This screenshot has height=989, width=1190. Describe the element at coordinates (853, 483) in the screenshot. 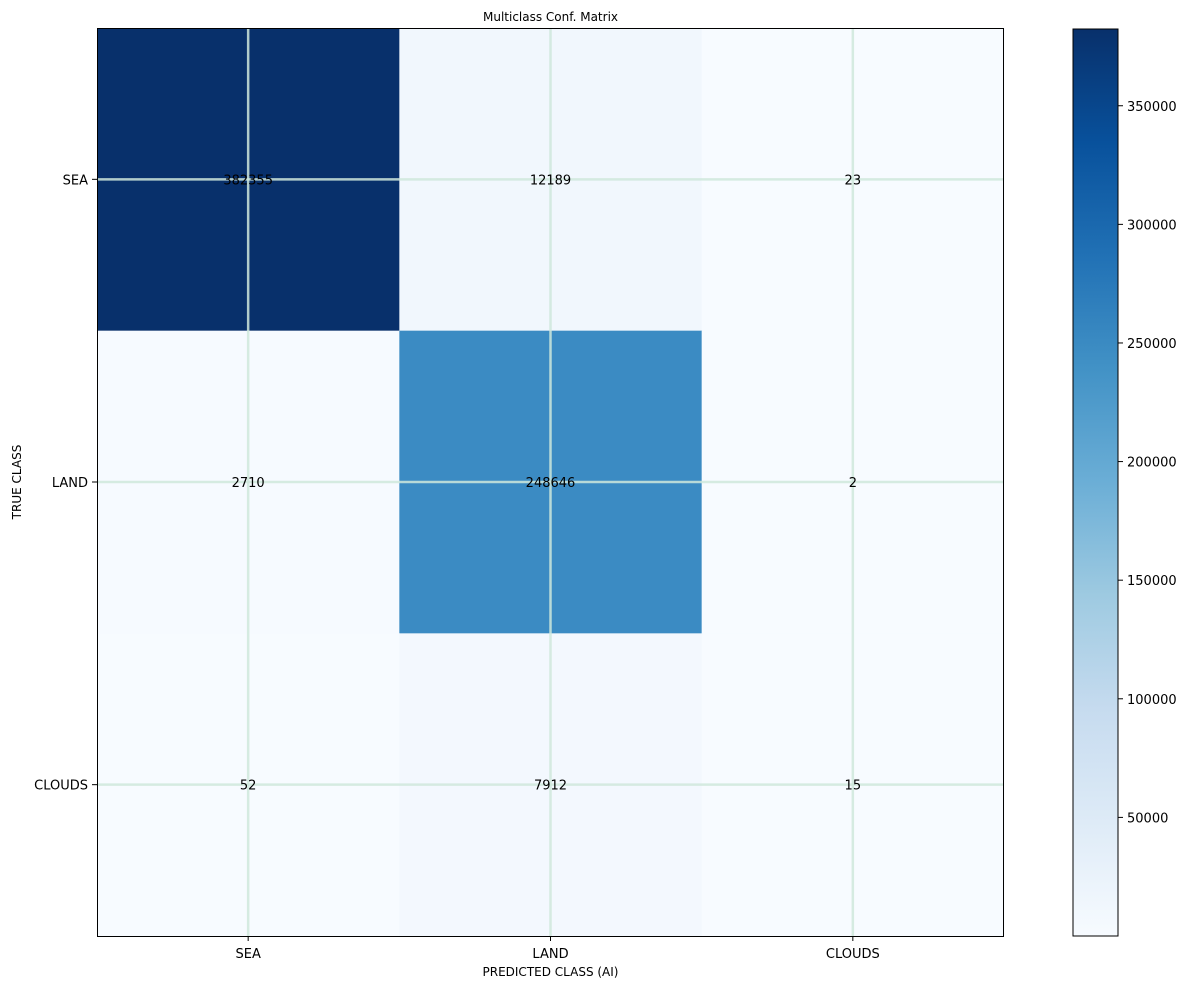

I see `cell-value-label: 2` at that location.